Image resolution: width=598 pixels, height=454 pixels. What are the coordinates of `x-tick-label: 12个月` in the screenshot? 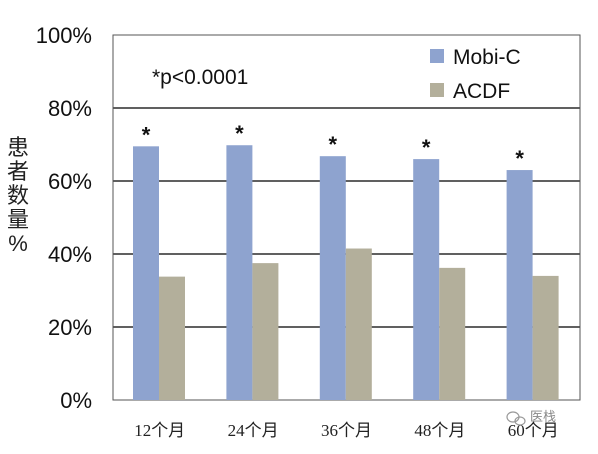 It's located at (159, 430).